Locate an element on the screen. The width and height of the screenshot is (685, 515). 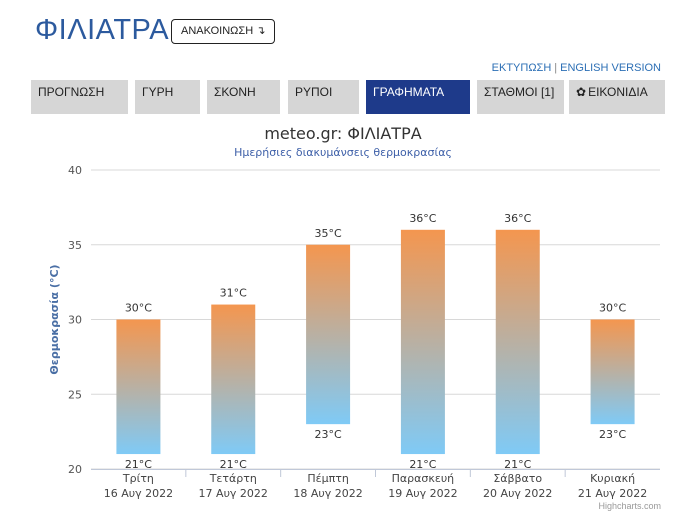
y-tick-label: 30 is located at coordinates (75, 320).